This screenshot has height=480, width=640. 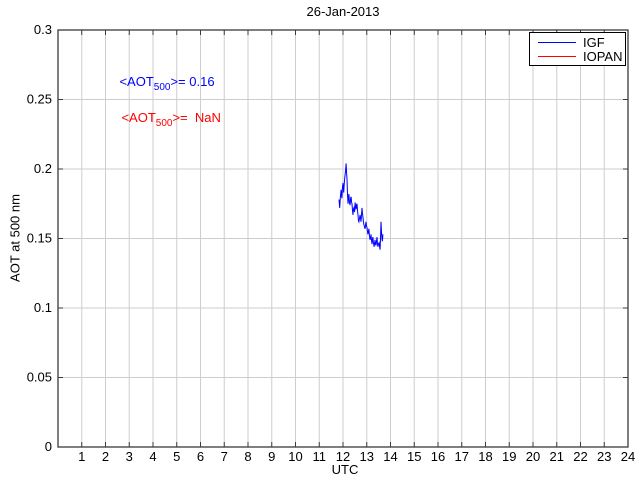 What do you see at coordinates (320, 456) in the screenshot?
I see `x-tick-label: 11` at bounding box center [320, 456].